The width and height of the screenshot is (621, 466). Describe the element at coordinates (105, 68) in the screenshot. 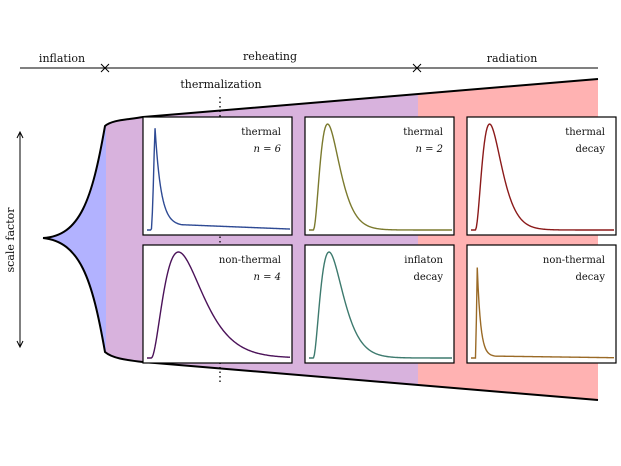

I see `separator-inflation-reheating` at that location.